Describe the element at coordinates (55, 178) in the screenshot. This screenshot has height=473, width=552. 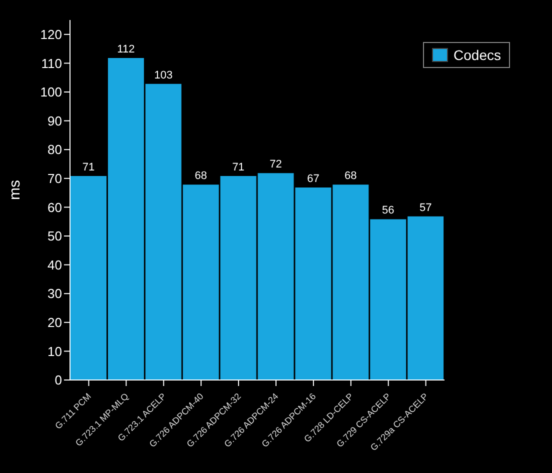
I see `y-tick-label: 70` at that location.